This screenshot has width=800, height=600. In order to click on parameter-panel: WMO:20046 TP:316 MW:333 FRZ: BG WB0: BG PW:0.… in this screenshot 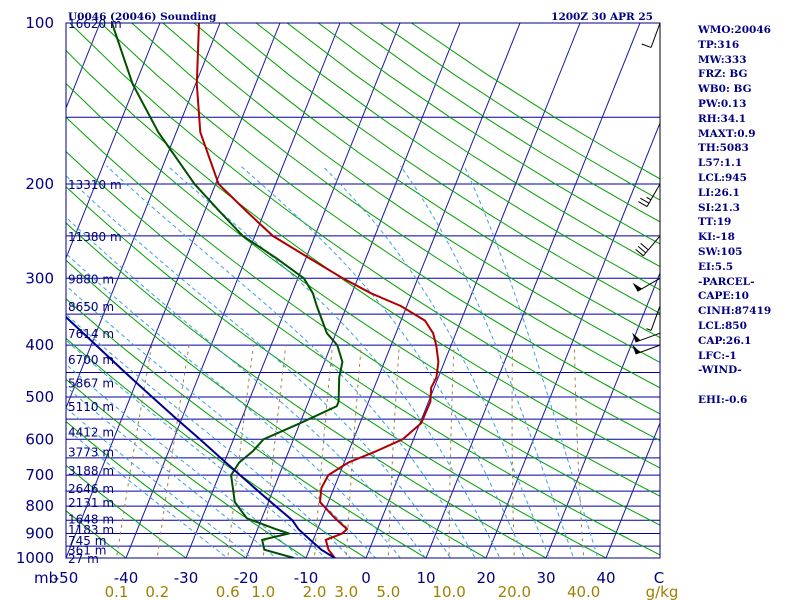, I will do `click(748, 215)`.